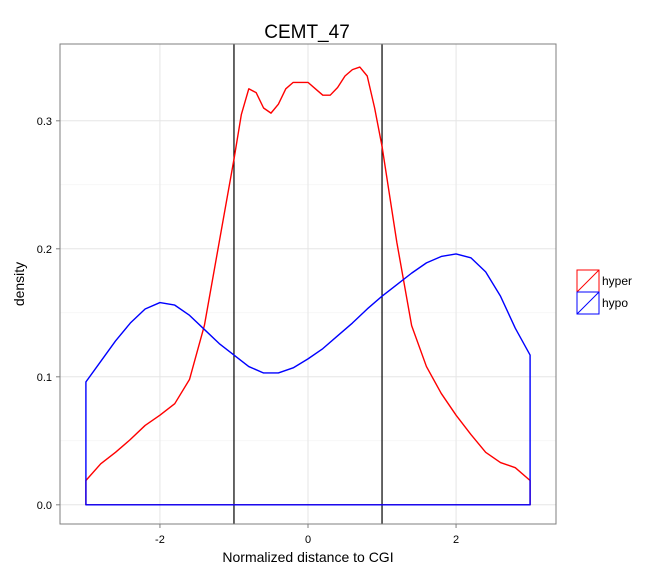 This screenshot has height=576, width=672. Describe the element at coordinates (615, 303) in the screenshot. I see `legend-label-hypo: hypo` at that location.